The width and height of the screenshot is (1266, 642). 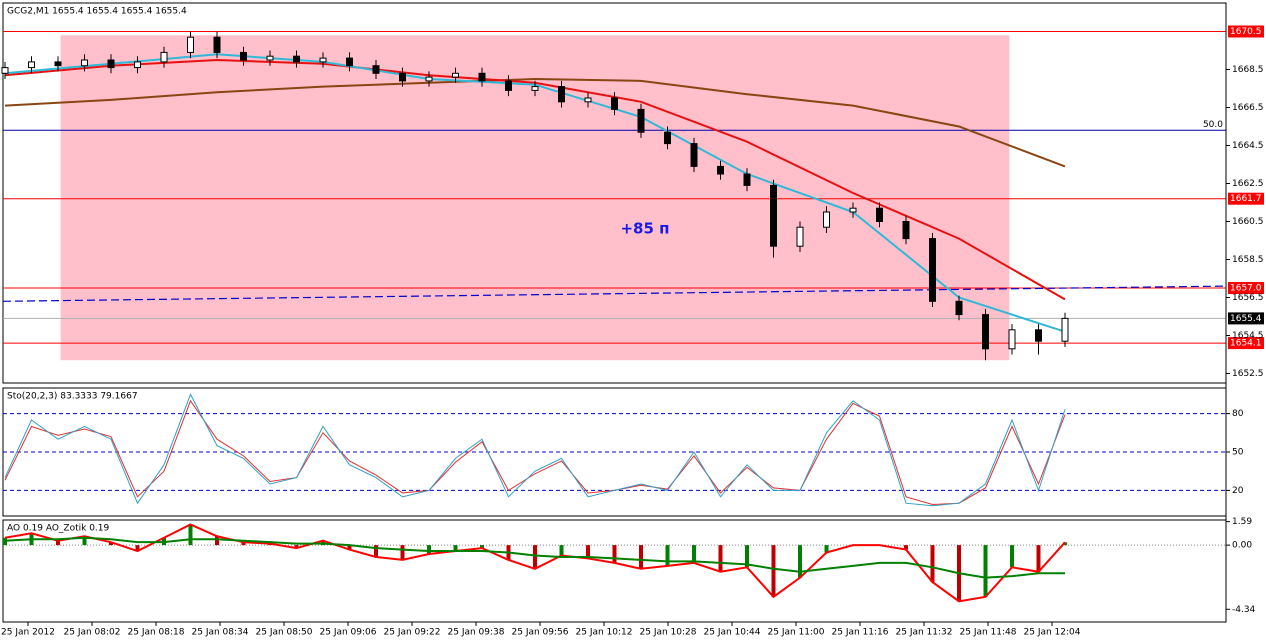 I want to click on y-tick-label: -4.34, so click(x=1244, y=610).